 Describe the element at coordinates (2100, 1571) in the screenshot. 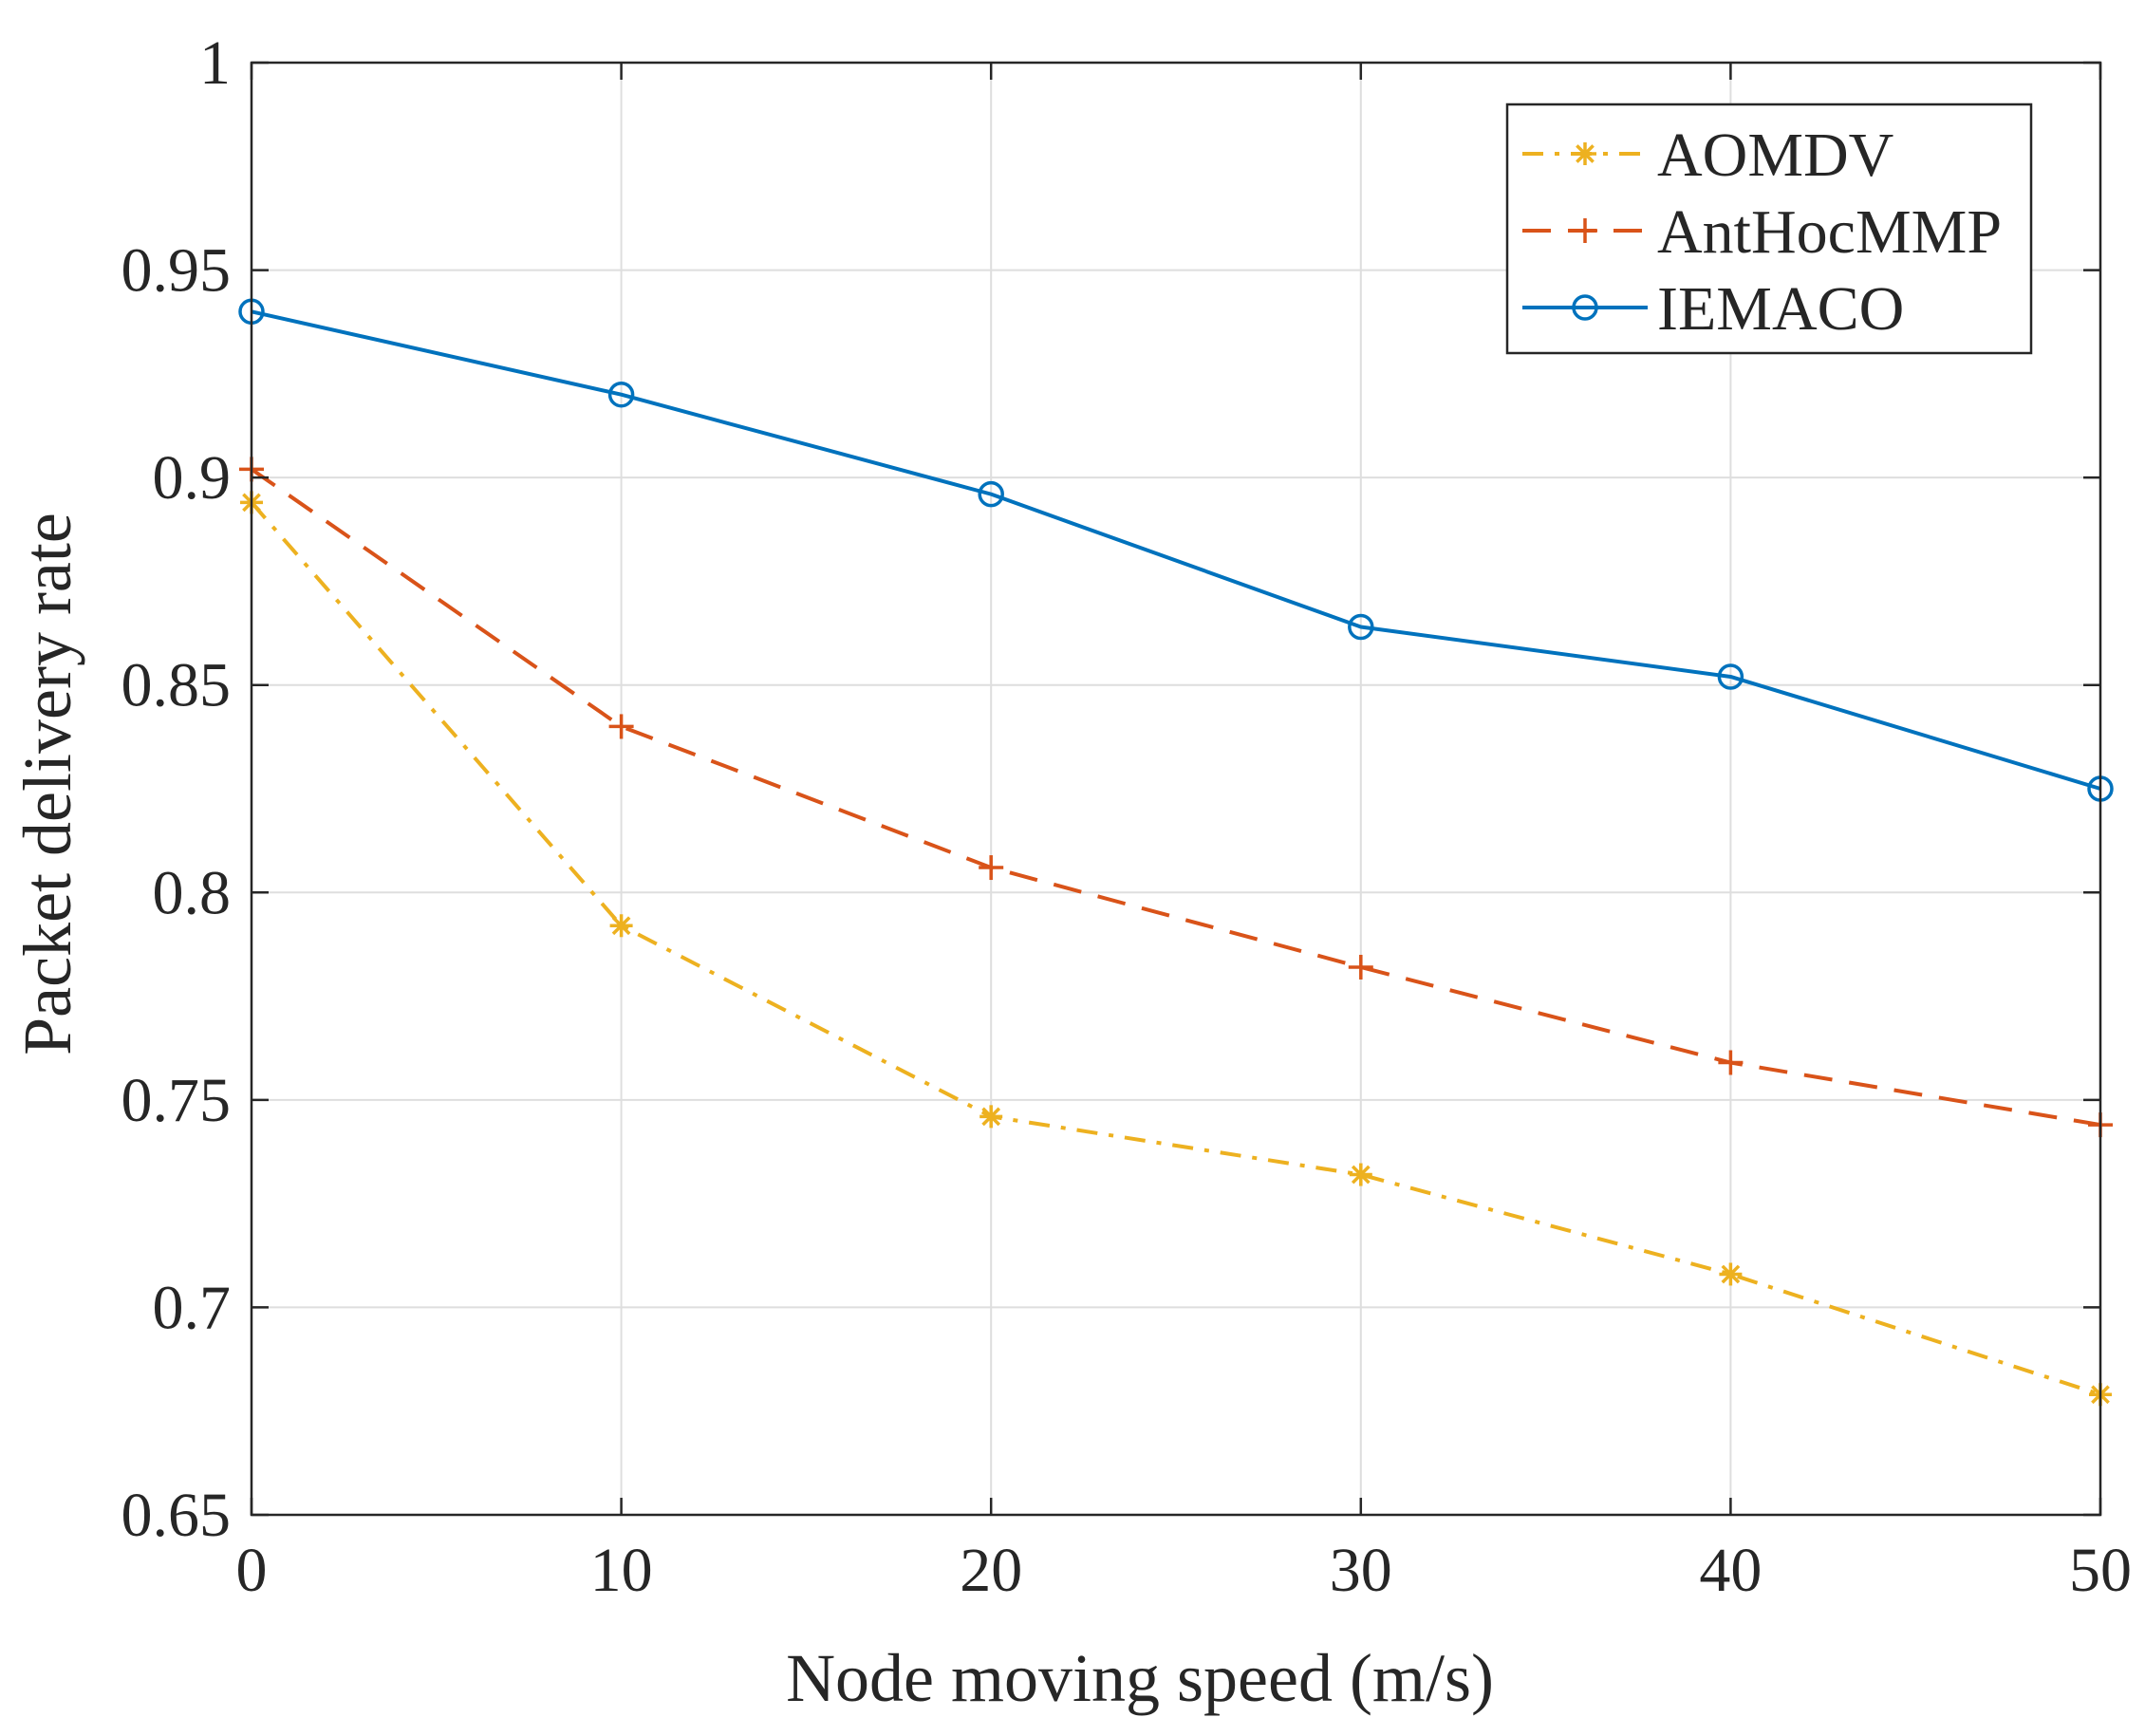

I see `x-tick-label-5: 50` at that location.